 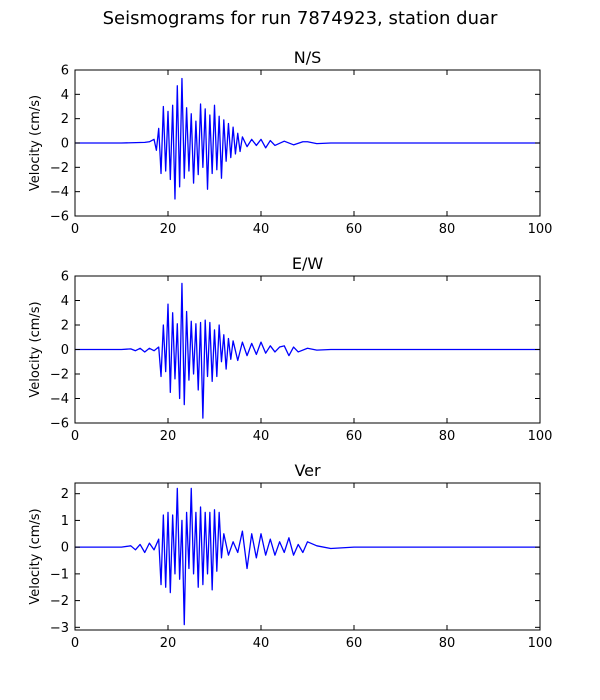 I want to click on y-tick-label: −1, so click(x=59, y=574).